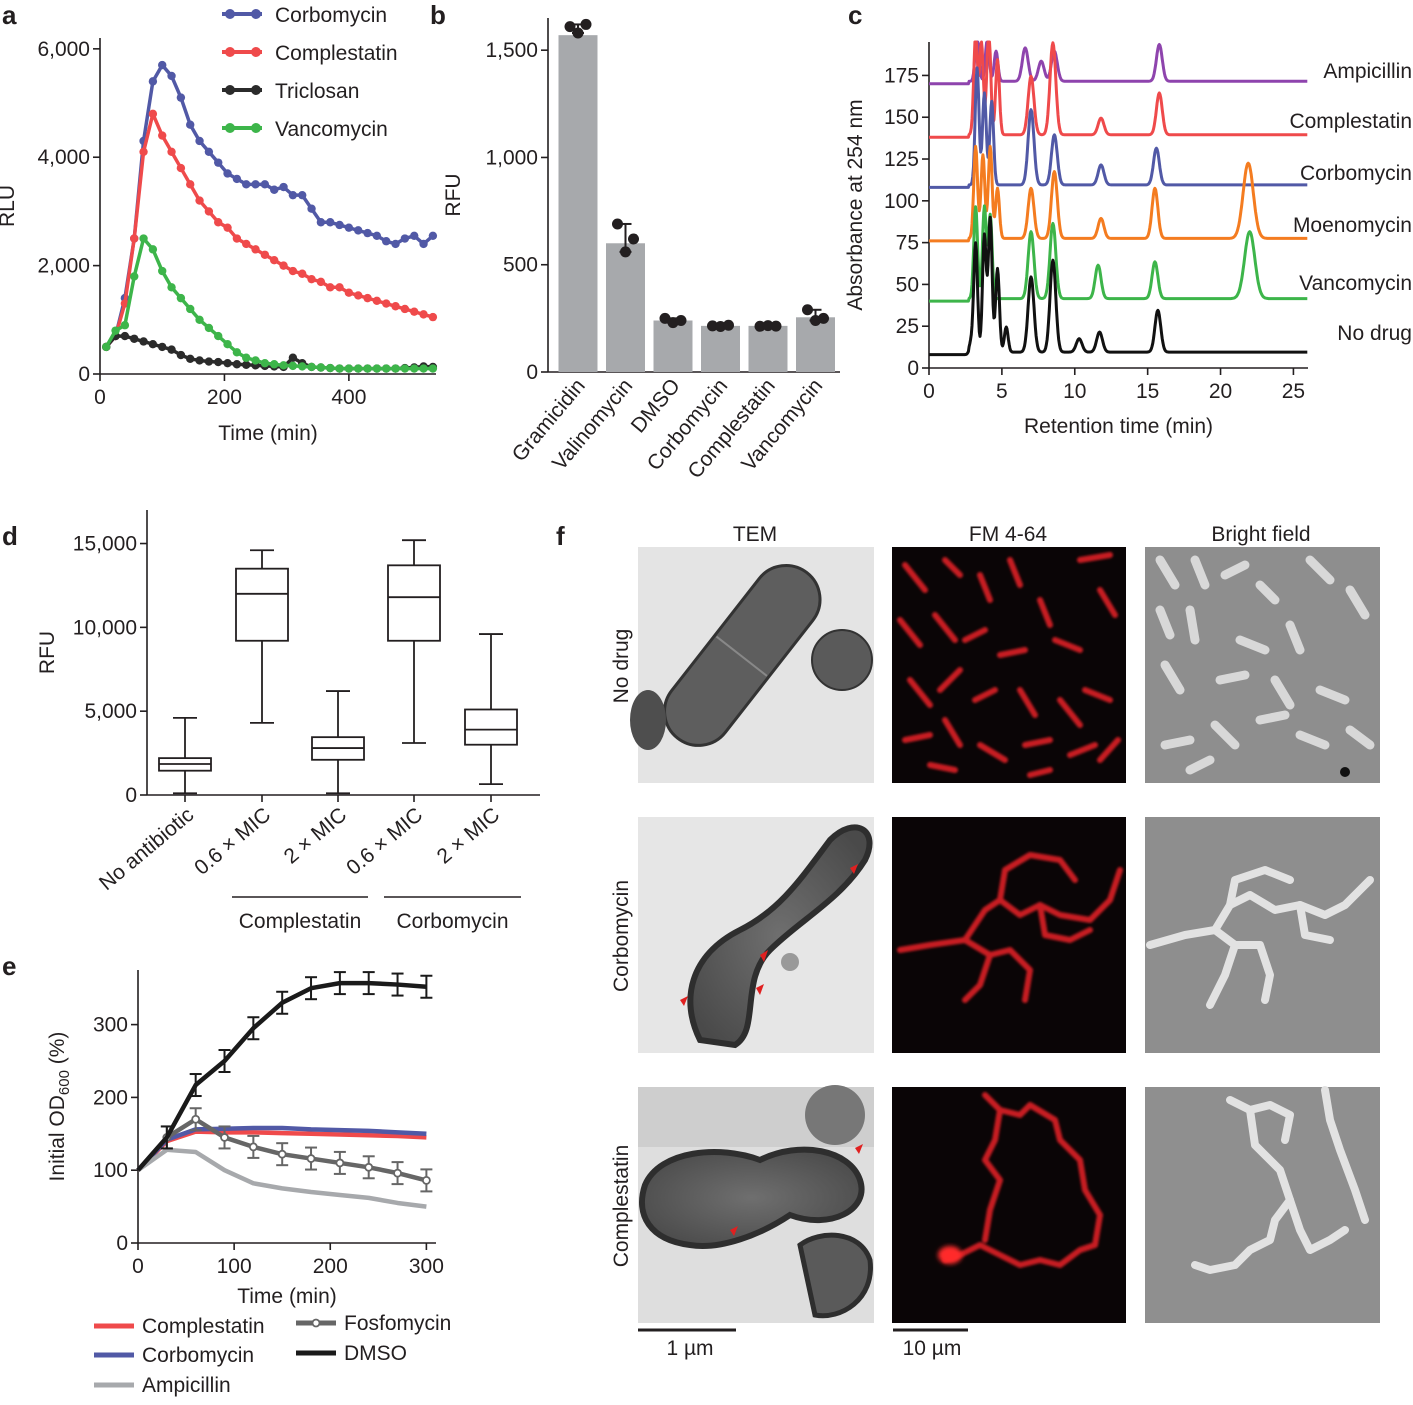 The width and height of the screenshot is (1413, 1405). What do you see at coordinates (438, 15) in the screenshot?
I see `panel-letter-b: b` at bounding box center [438, 15].